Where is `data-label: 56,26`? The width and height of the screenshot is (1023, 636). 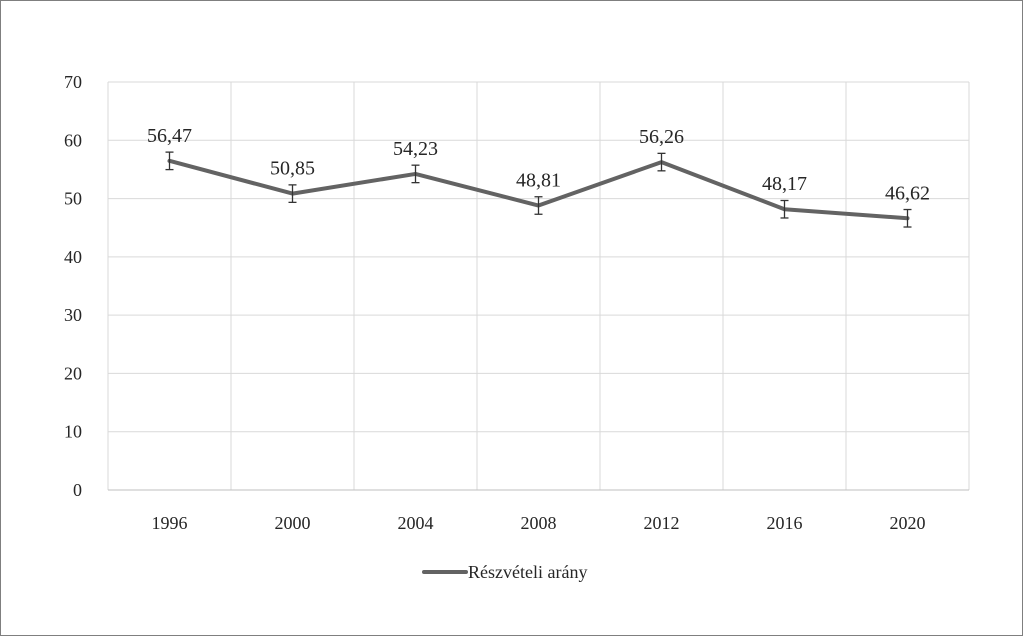
data-label: 56,26 is located at coordinates (661, 137).